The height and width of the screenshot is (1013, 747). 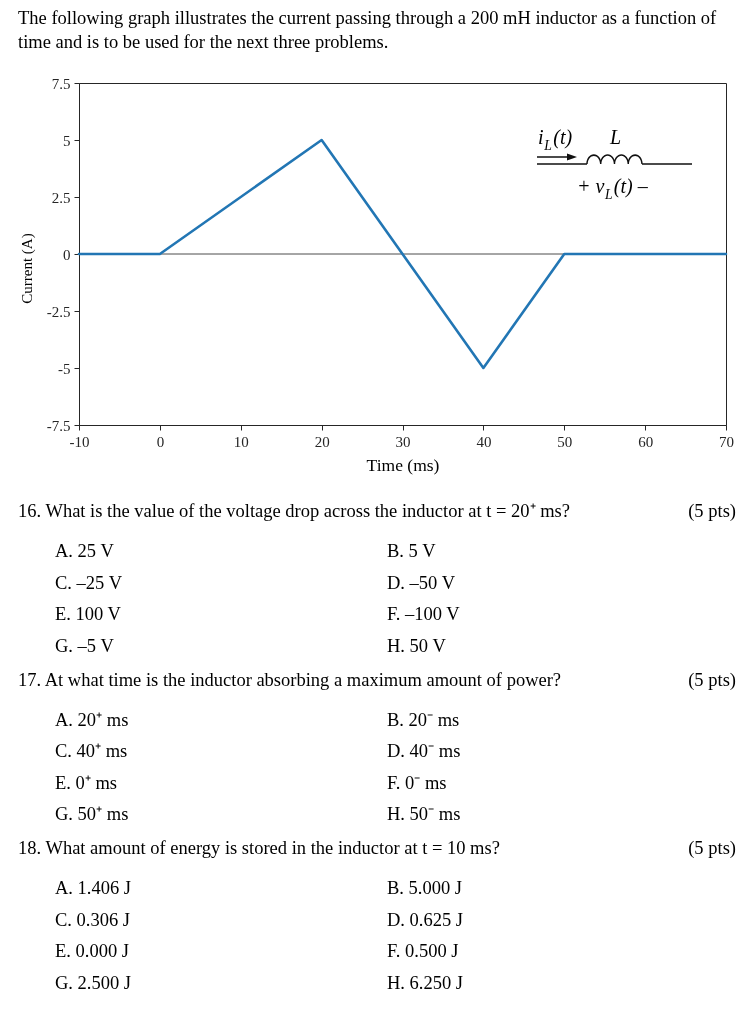 I want to click on annotation: L, so click(x=615, y=137).